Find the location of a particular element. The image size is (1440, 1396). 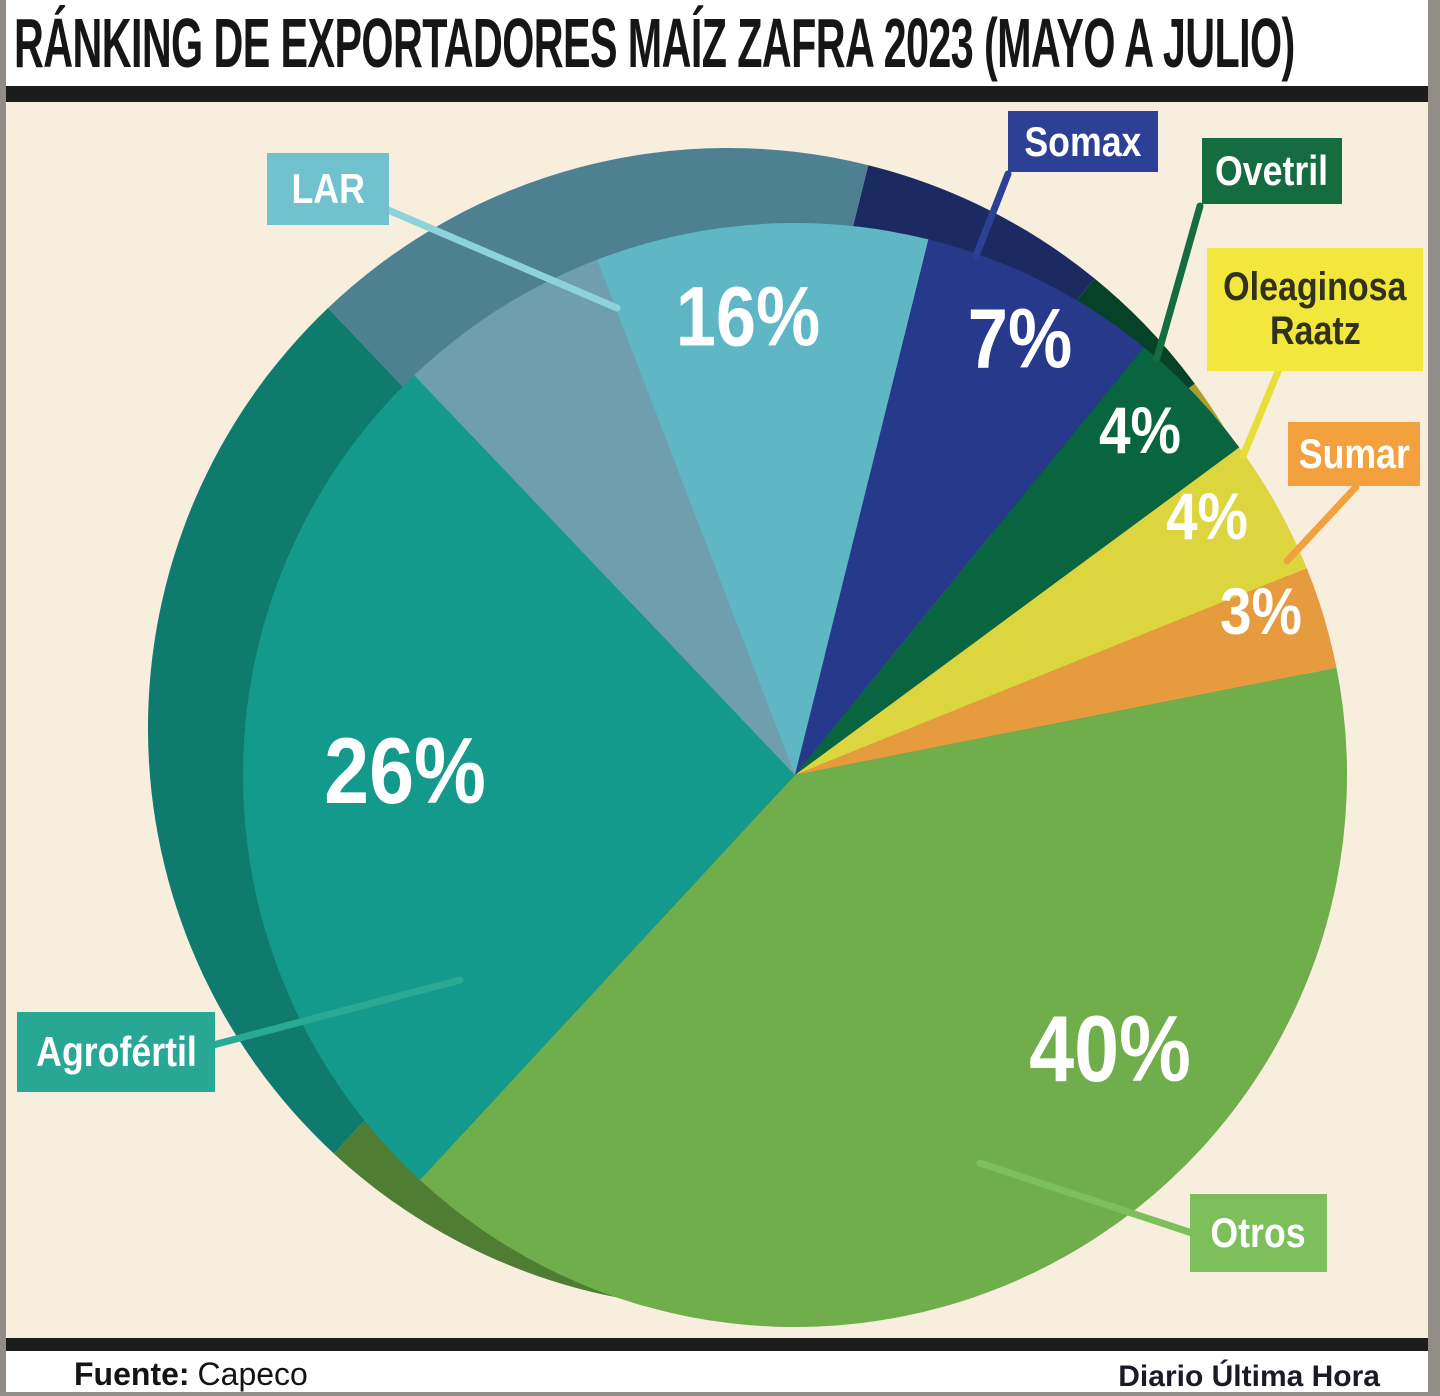

legend-box-label: Raatz is located at coordinates (1315, 330).